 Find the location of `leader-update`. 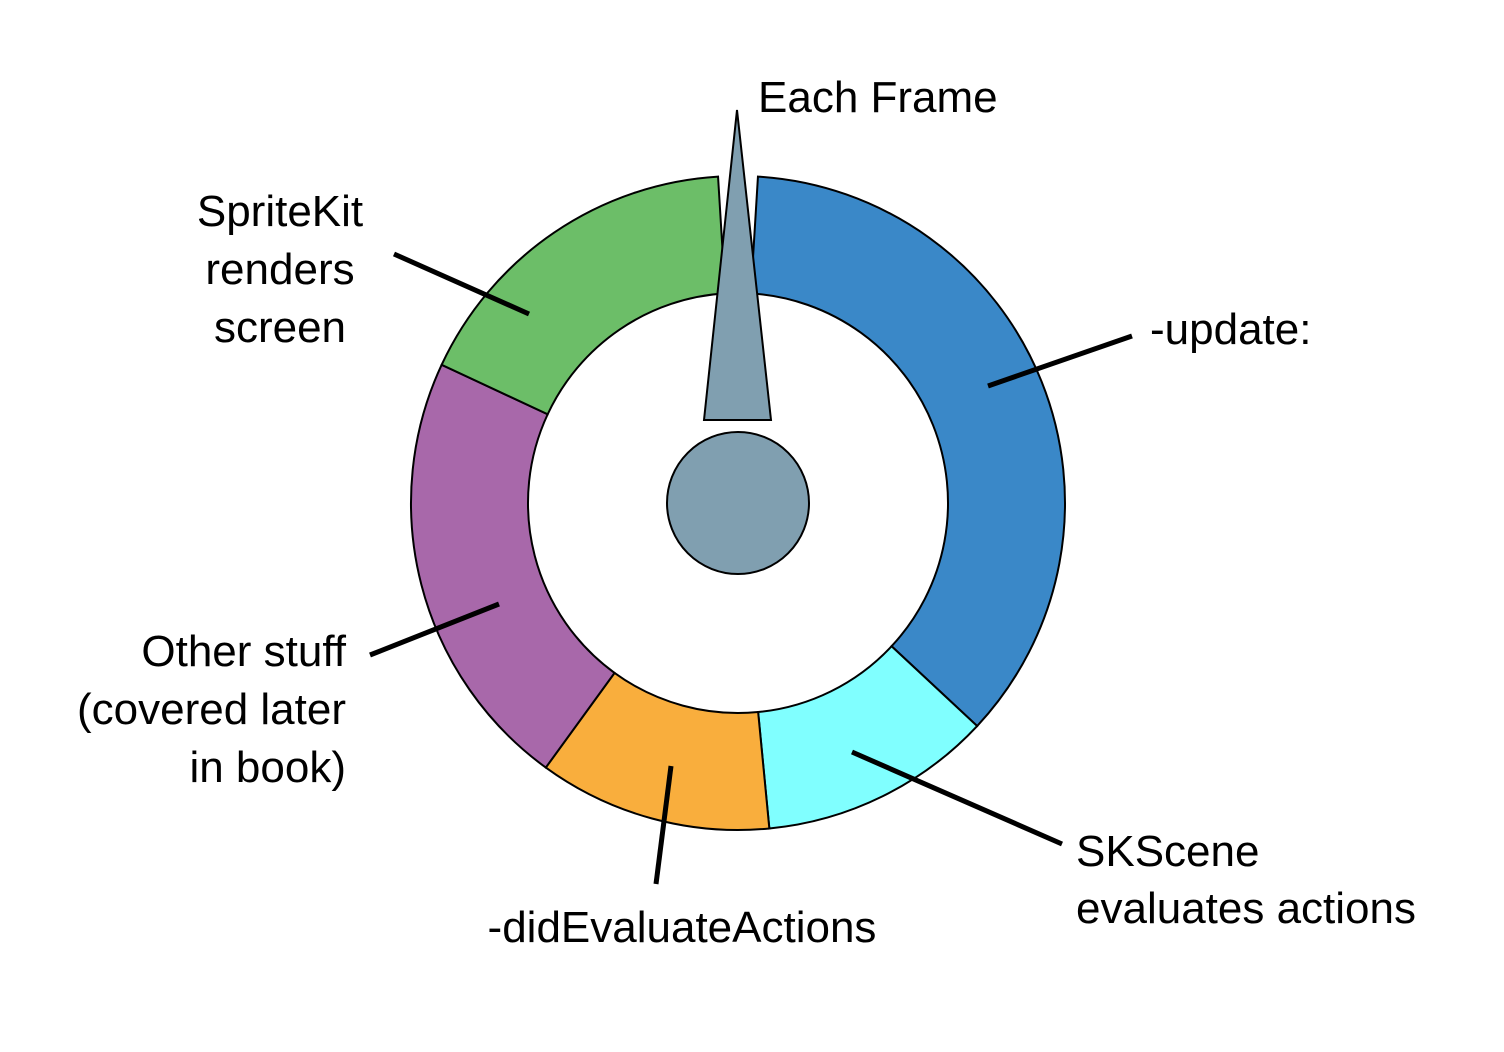

leader-update is located at coordinates (1060, 361).